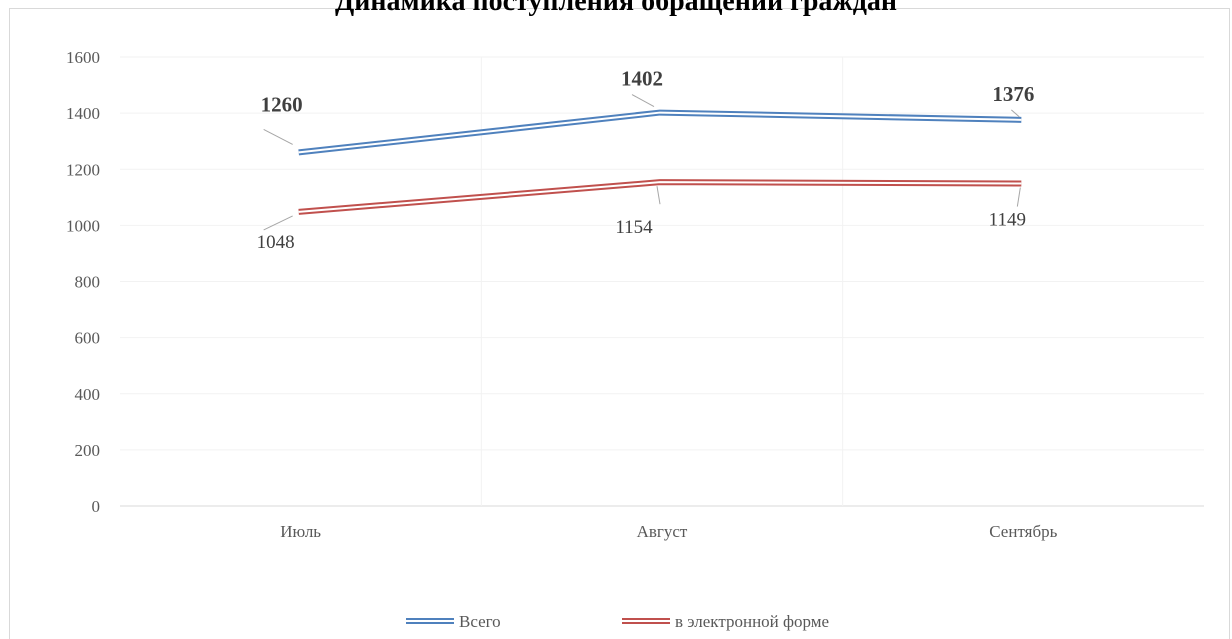 The height and width of the screenshot is (639, 1232). I want to click on series-line-1-inner, so click(660, 197).